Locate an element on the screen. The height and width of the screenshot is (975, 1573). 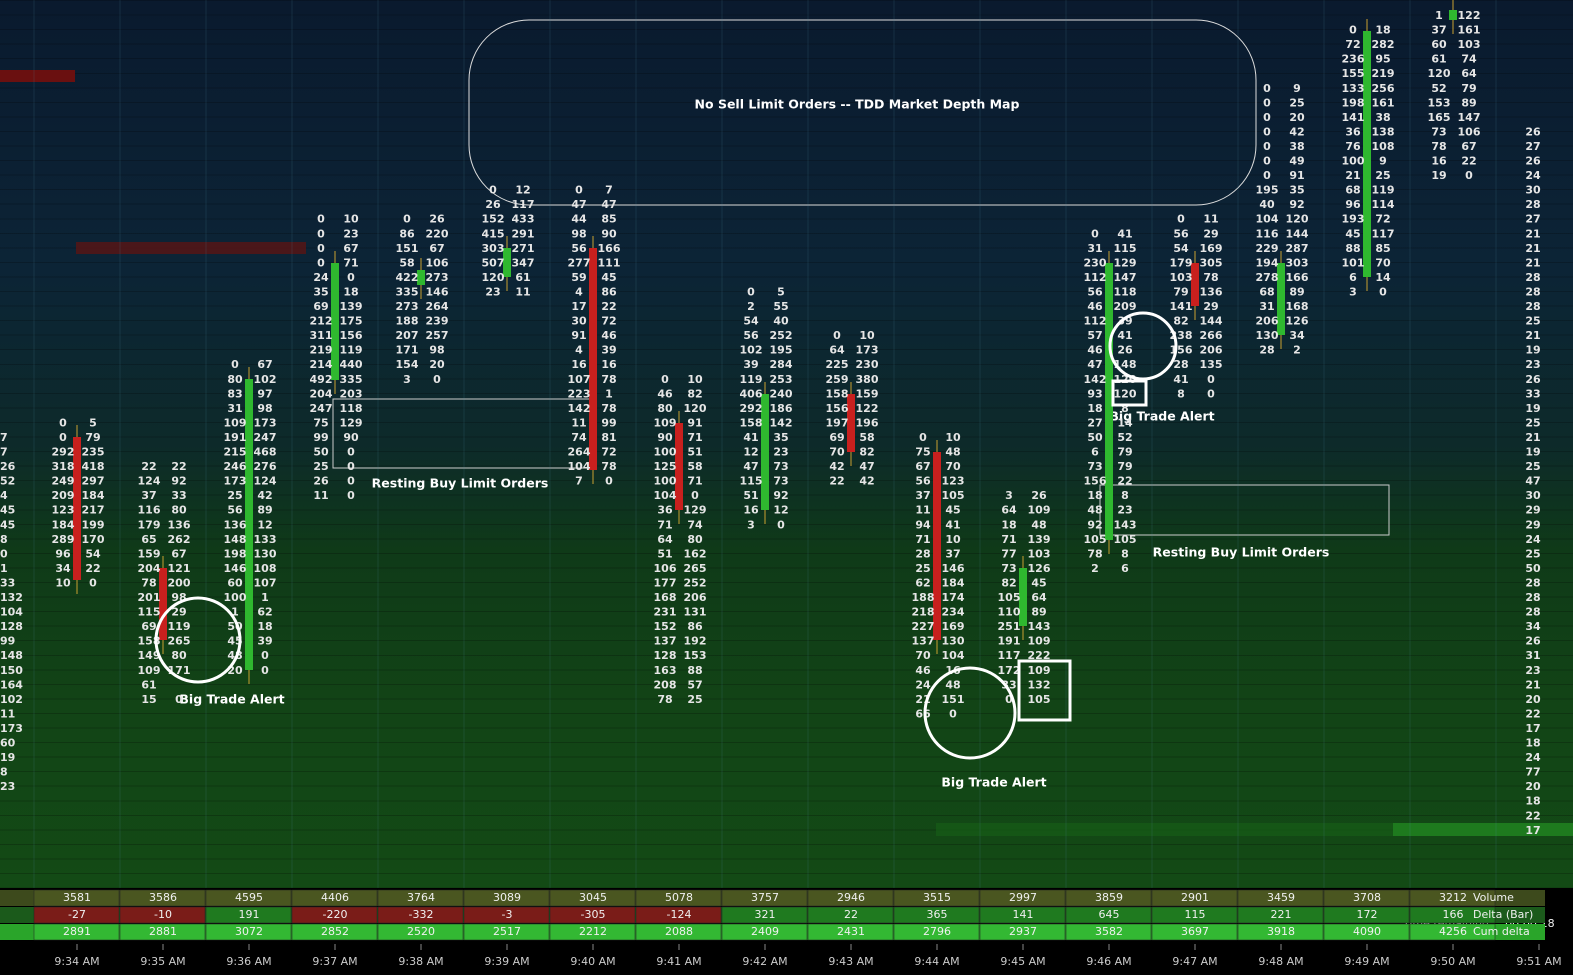
ask-volume: 0 is located at coordinates (265, 655).